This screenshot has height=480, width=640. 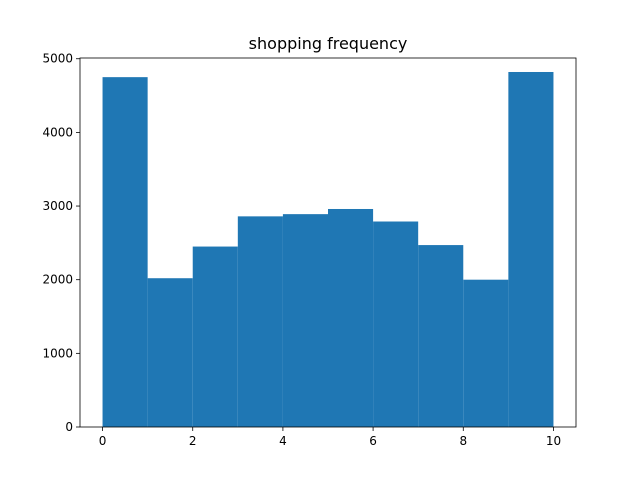 I want to click on x-tick-label: 10, so click(x=553, y=441).